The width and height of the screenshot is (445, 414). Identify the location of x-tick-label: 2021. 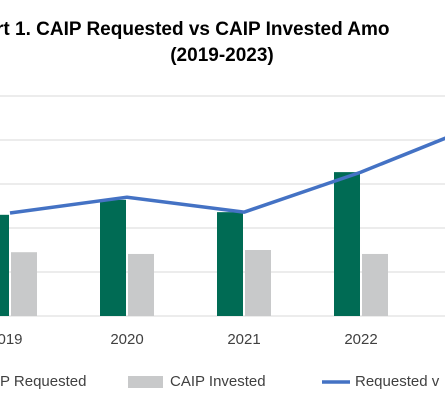
(243, 339).